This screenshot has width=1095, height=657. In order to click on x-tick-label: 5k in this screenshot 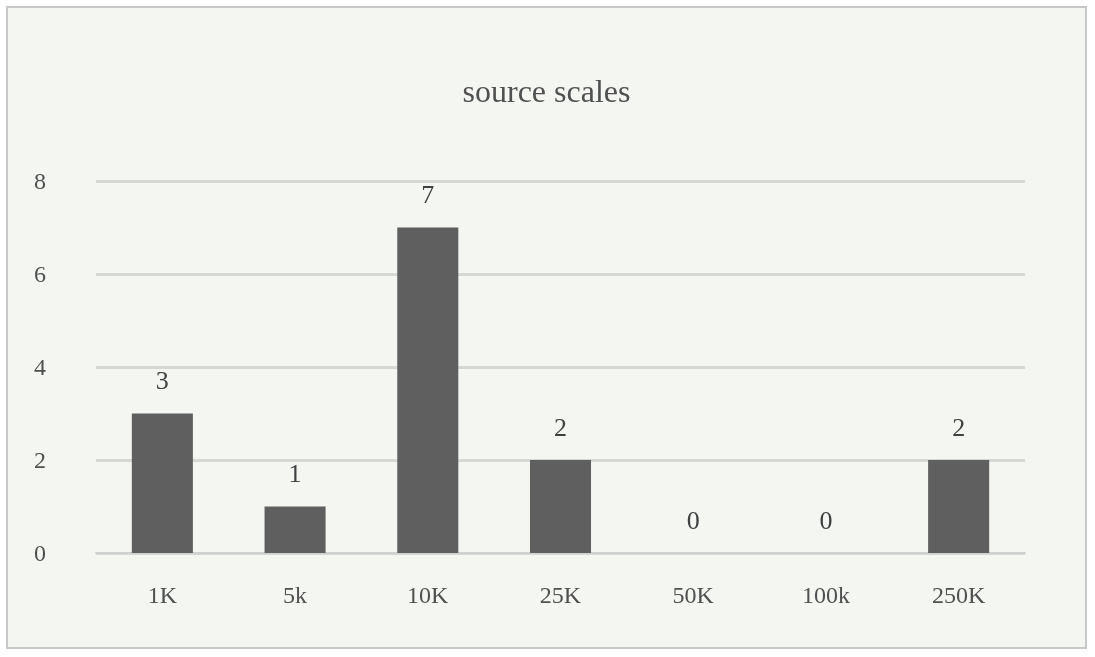, I will do `click(295, 595)`.